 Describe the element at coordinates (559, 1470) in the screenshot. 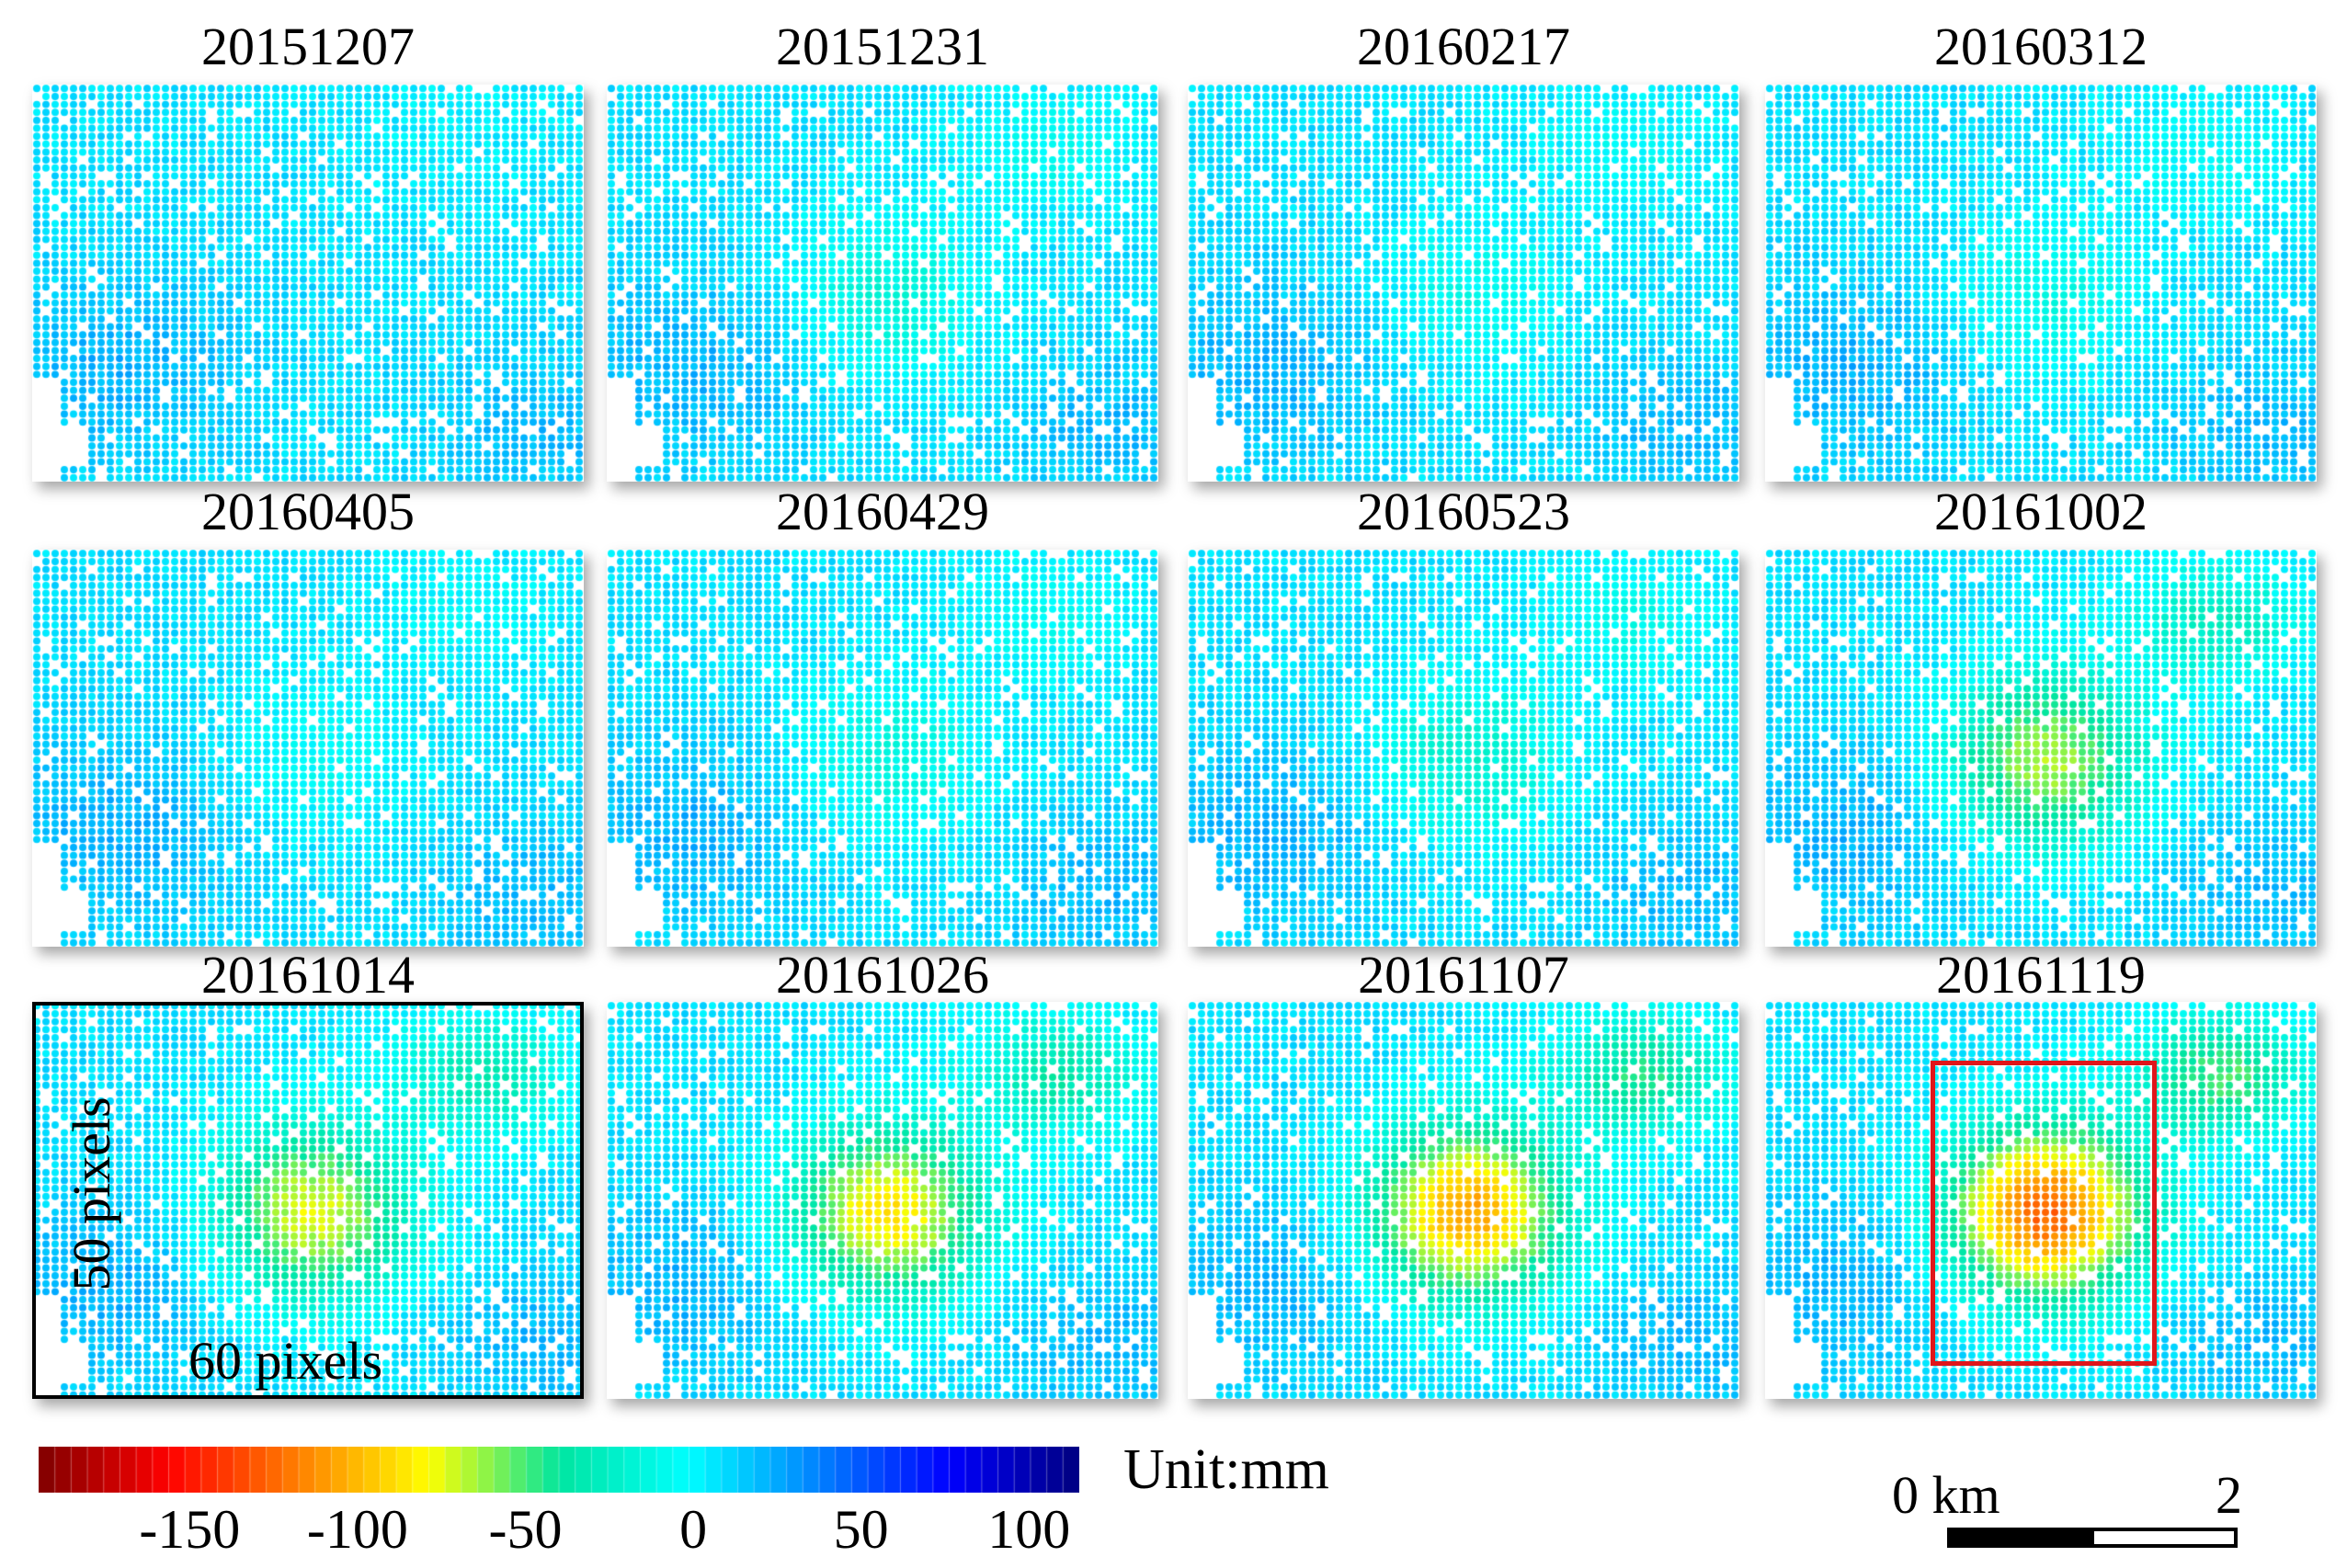

I see `deformation-colorbar` at that location.